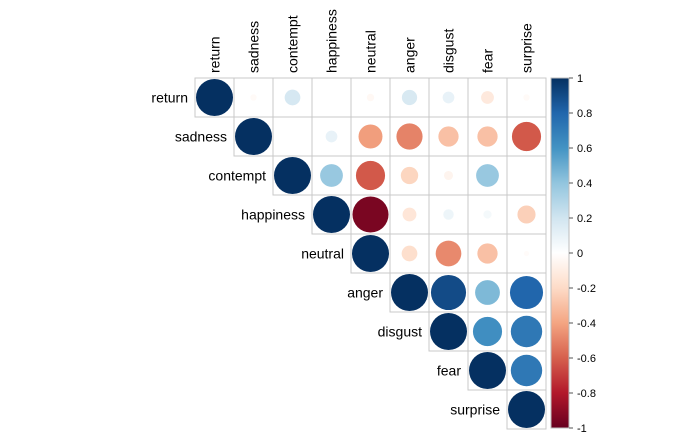 The image size is (699, 441). Describe the element at coordinates (526, 175) in the screenshot. I see `cell-contempt-surprise` at that location.